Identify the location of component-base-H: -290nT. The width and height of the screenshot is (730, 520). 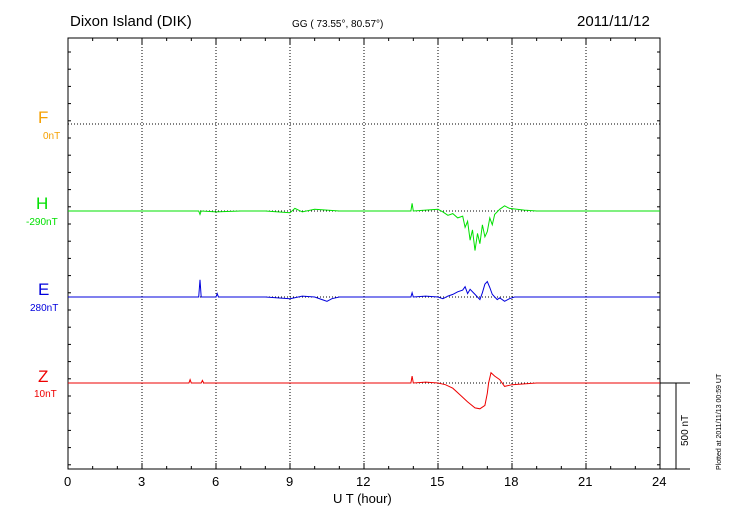
(42, 222).